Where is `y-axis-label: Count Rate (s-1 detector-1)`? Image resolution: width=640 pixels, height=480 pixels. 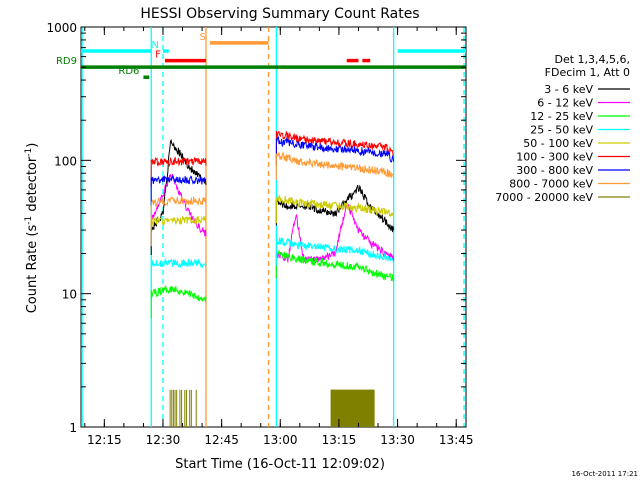
y-axis-label: Count Rate (s-1 detector-1) is located at coordinates (32, 228).